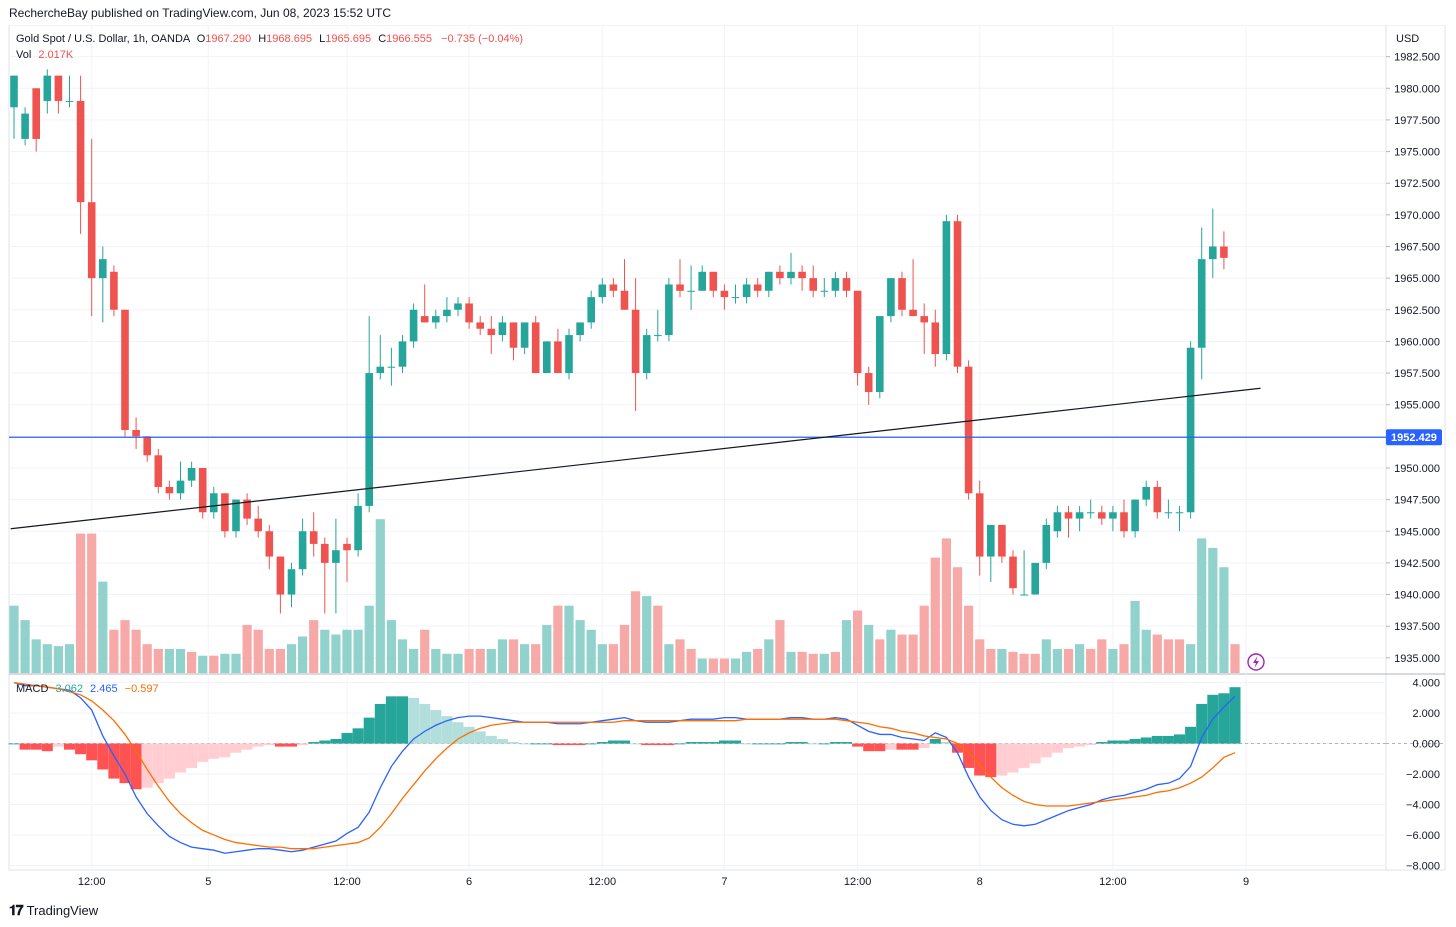  Describe the element at coordinates (1256, 662) in the screenshot. I see `lightning-icon` at that location.